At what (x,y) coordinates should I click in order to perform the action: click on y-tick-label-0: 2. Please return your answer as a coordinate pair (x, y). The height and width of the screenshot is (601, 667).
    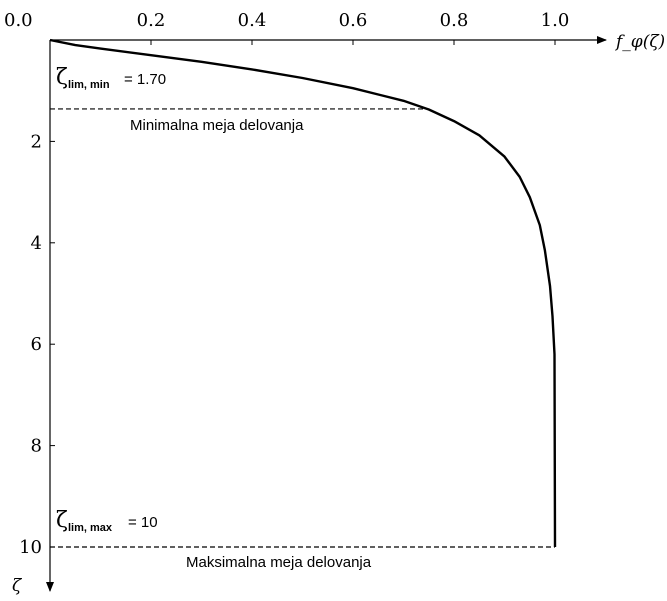
    Looking at the image, I should click on (36, 141).